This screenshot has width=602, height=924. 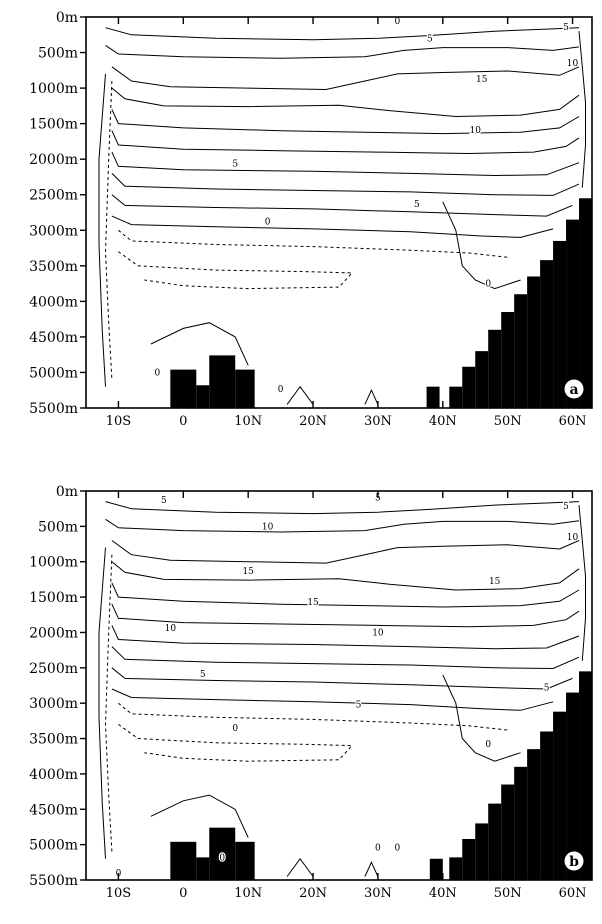 I want to click on panel-badge-inner, so click(x=574, y=389).